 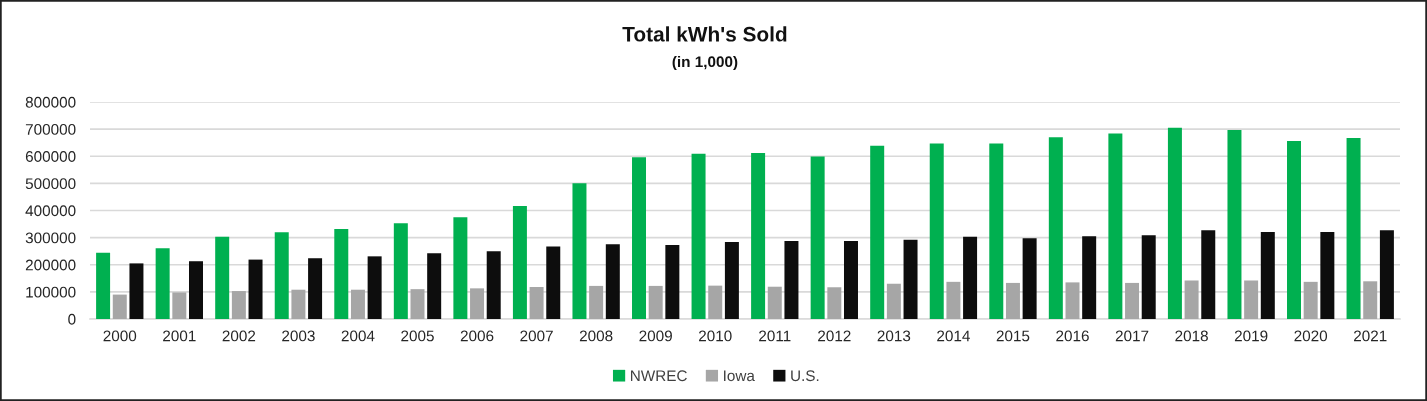 I want to click on x-tick-label: 2019, so click(x=1251, y=336).